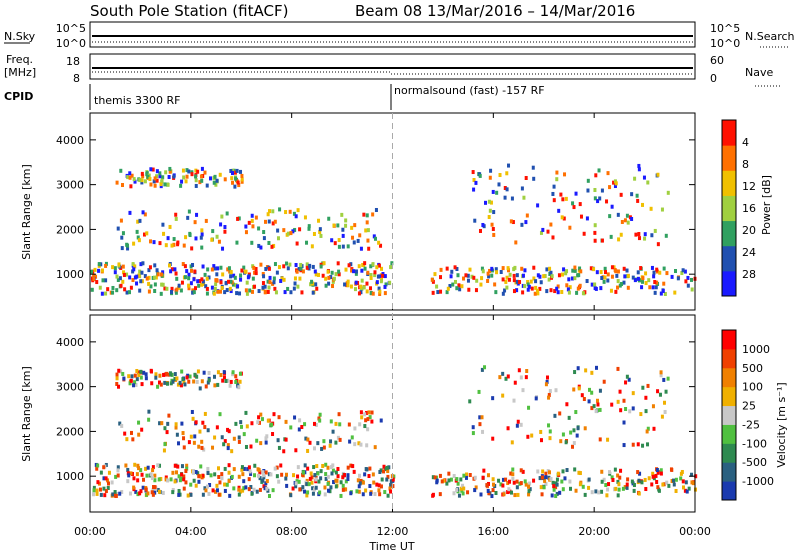 Image resolution: width=800 pixels, height=554 pixels. What do you see at coordinates (745, 142) in the screenshot?
I see `colorbar-tick-label: 4` at bounding box center [745, 142].